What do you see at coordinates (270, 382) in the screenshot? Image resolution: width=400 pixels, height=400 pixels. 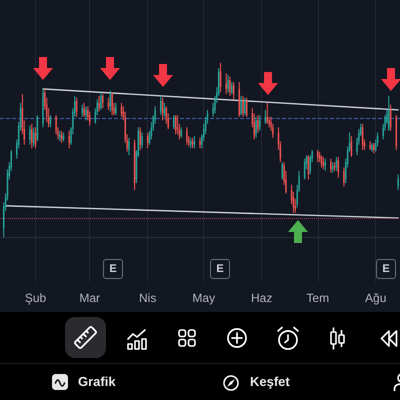 I see `text: Keşfet` at bounding box center [270, 382].